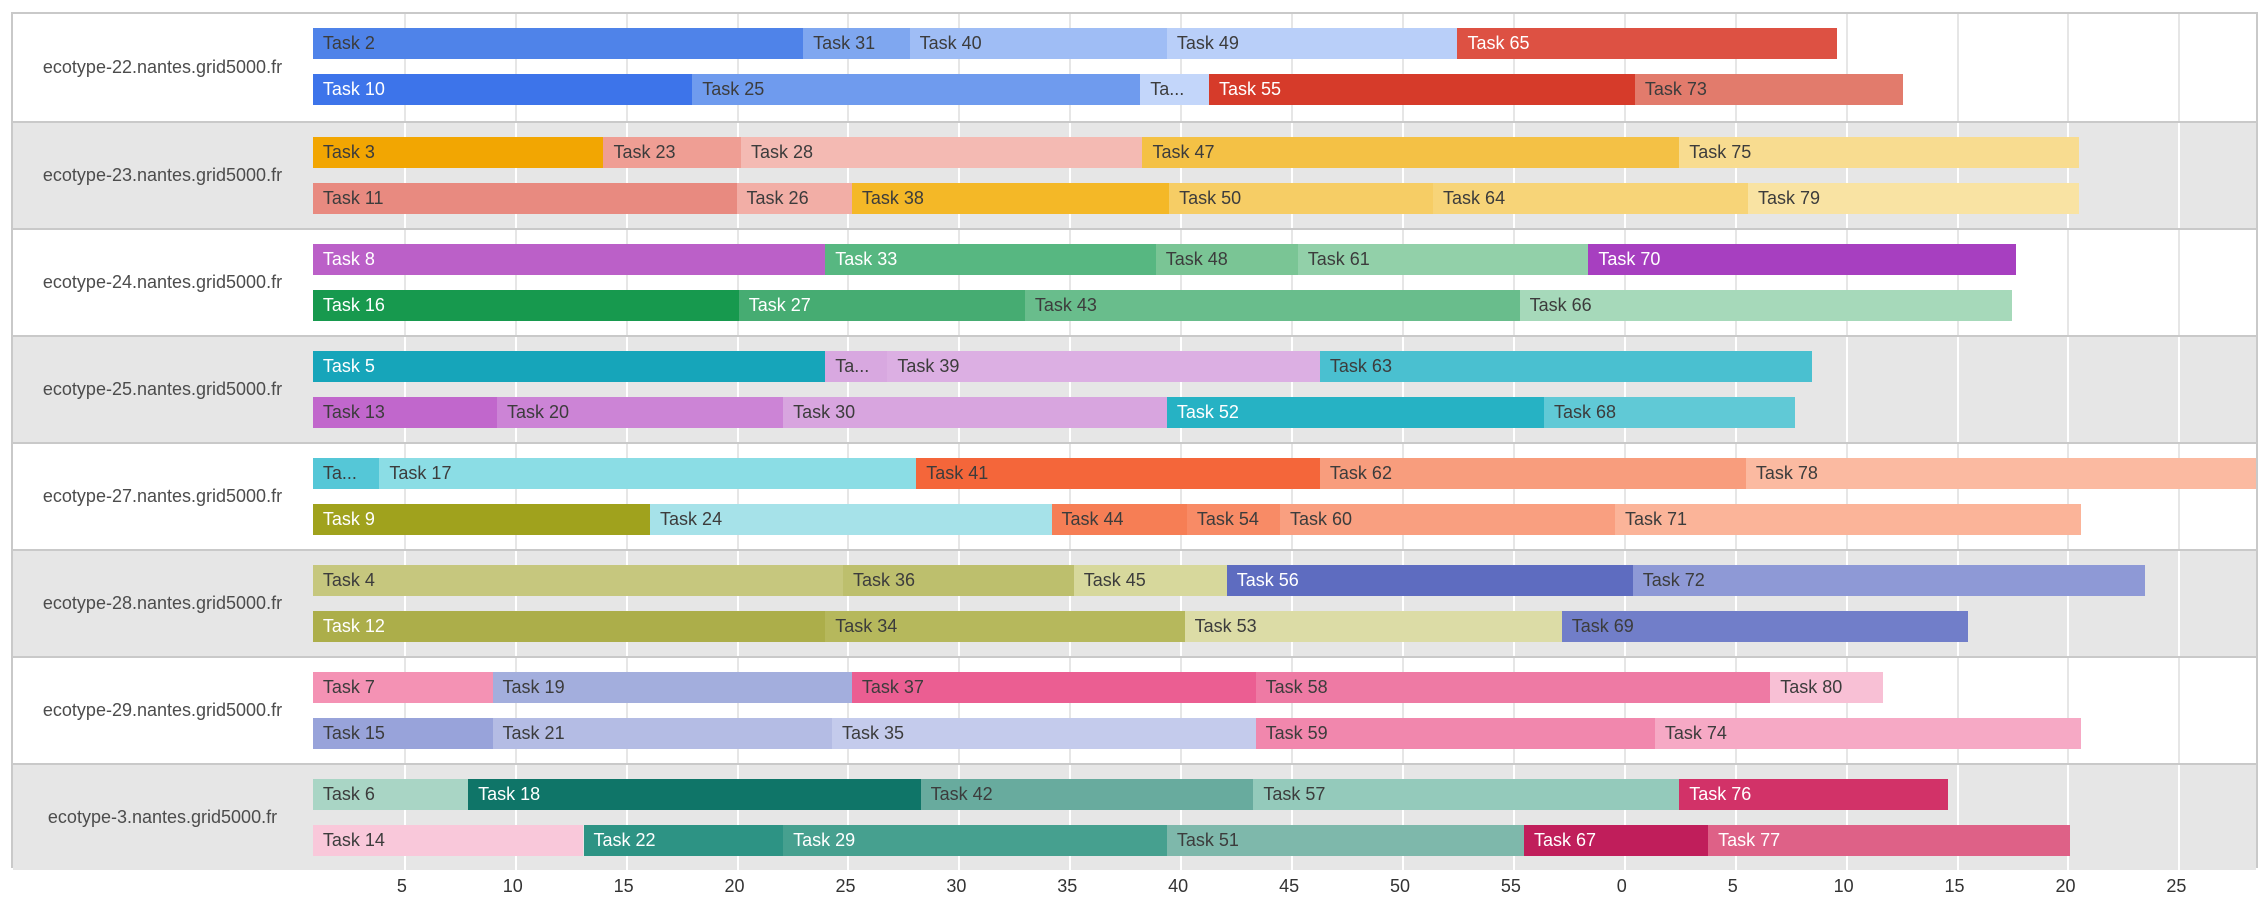  Describe the element at coordinates (1765, 305) in the screenshot. I see `task-bar: Task 66` at that location.